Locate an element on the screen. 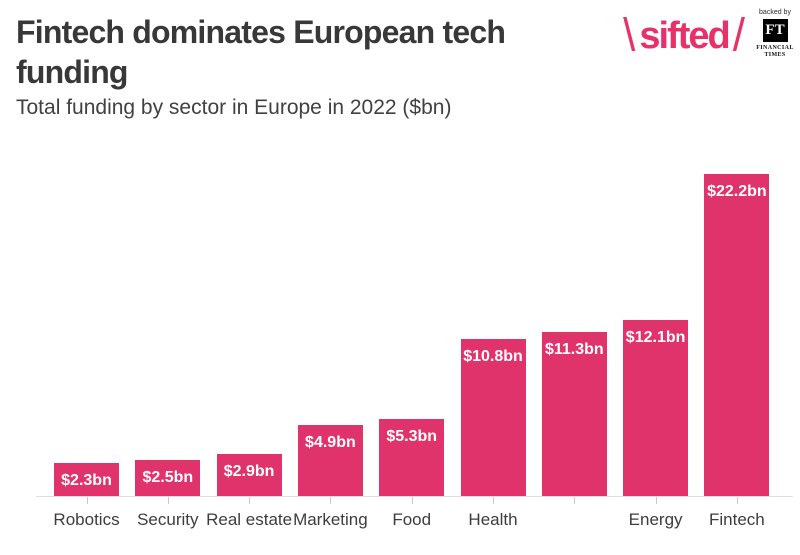 Image resolution: width=800 pixels, height=555 pixels. x-axis-line is located at coordinates (414, 496).